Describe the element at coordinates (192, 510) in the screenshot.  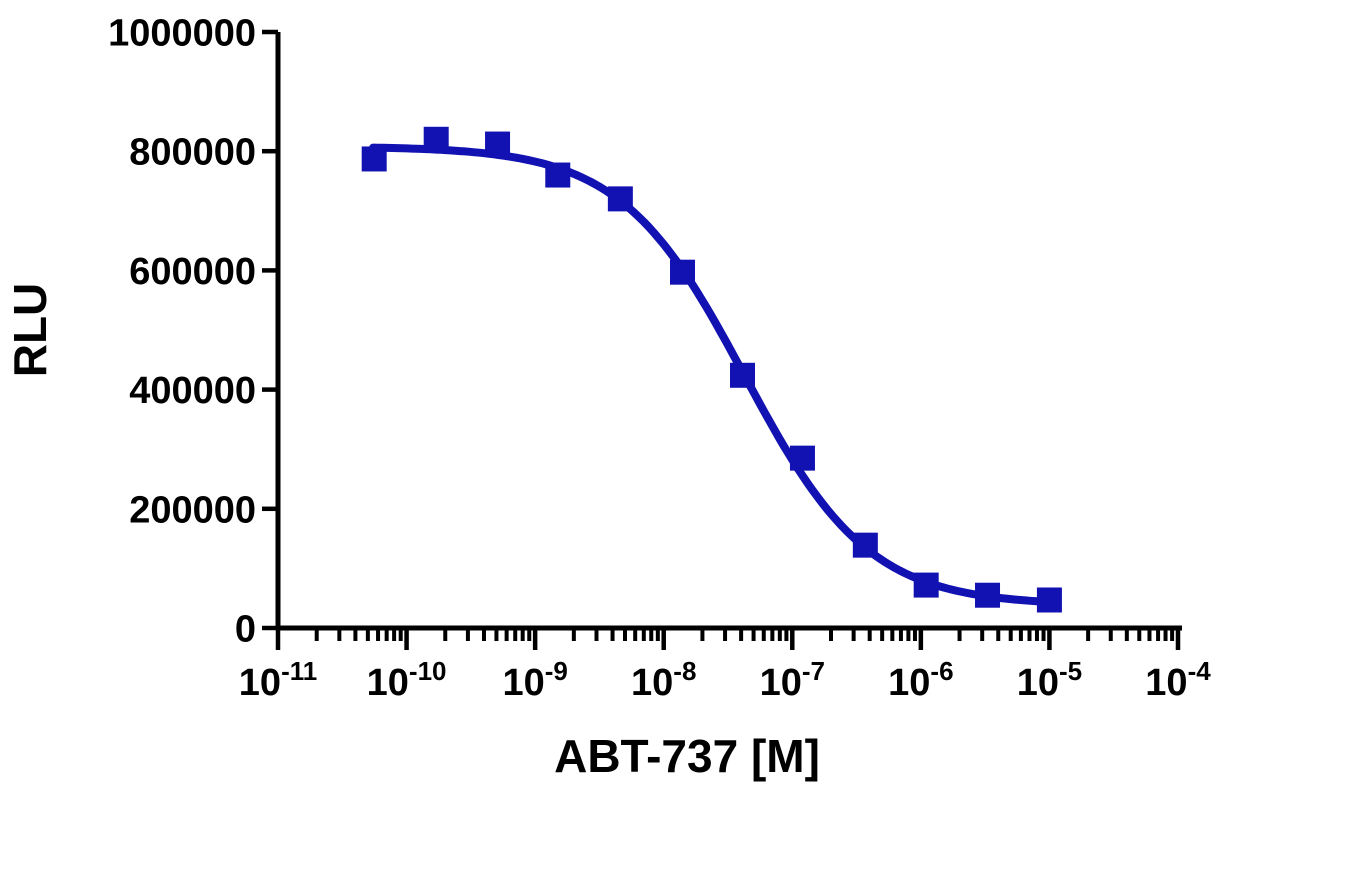
I see `y-axis-tick-label: 200000` at that location.